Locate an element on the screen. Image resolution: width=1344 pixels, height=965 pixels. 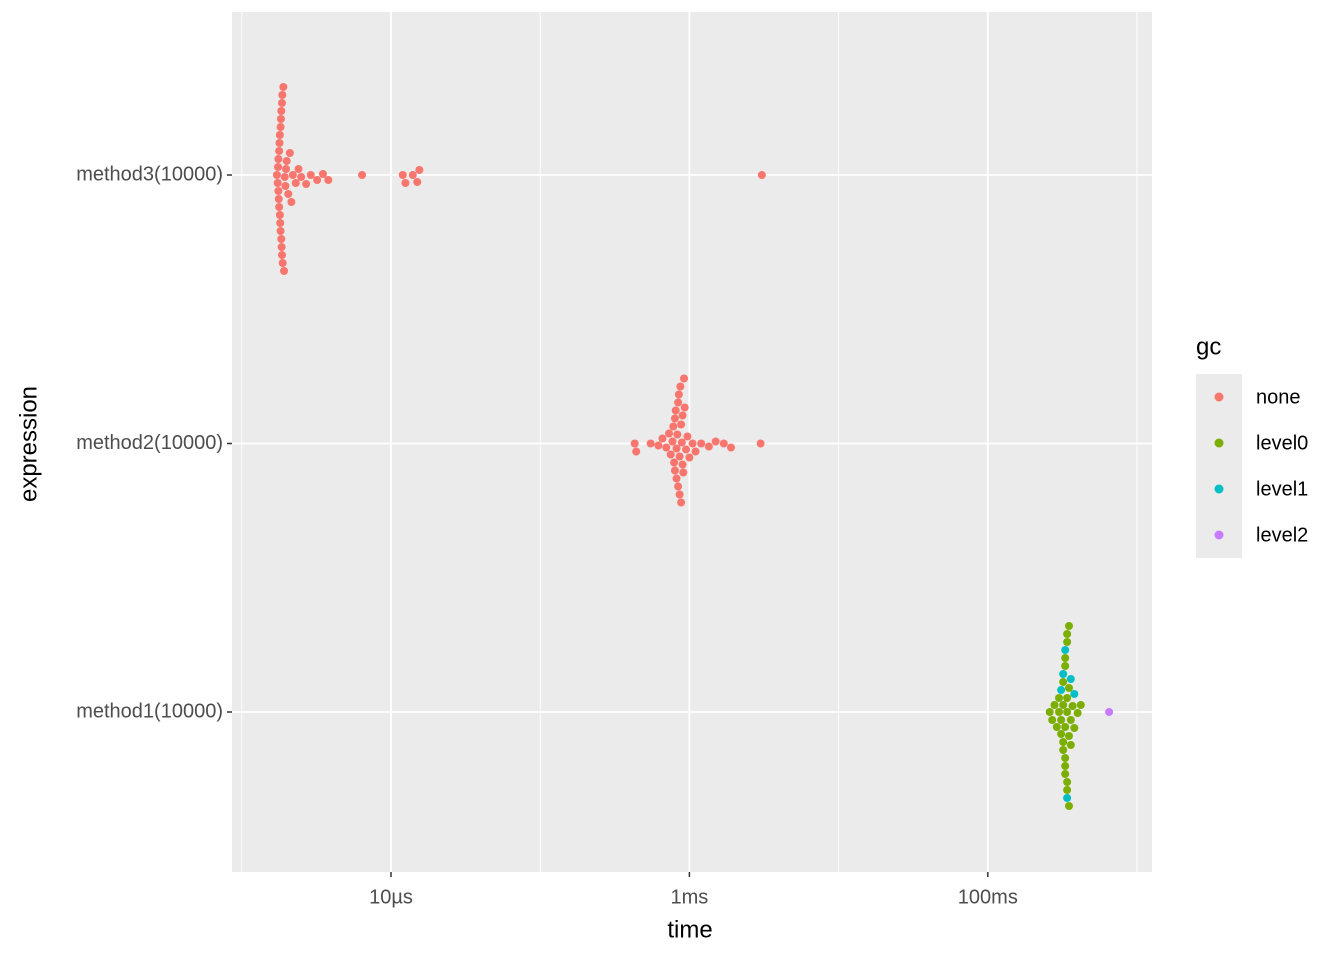
legend: none level0 level1 level2 is located at coordinates (1261, 466).